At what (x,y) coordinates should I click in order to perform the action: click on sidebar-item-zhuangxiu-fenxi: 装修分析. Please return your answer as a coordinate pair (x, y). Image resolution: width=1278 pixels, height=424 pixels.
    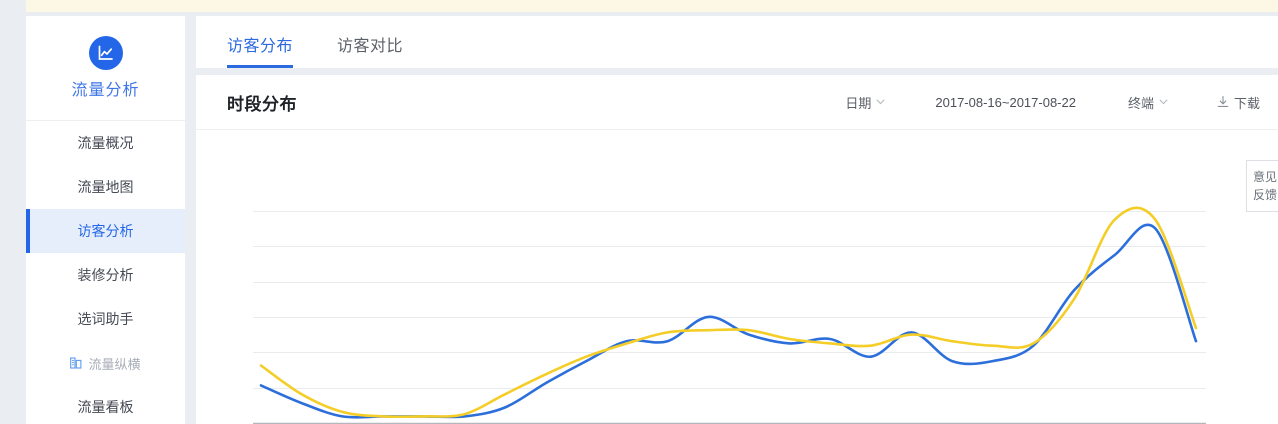
    Looking at the image, I should click on (105, 275).